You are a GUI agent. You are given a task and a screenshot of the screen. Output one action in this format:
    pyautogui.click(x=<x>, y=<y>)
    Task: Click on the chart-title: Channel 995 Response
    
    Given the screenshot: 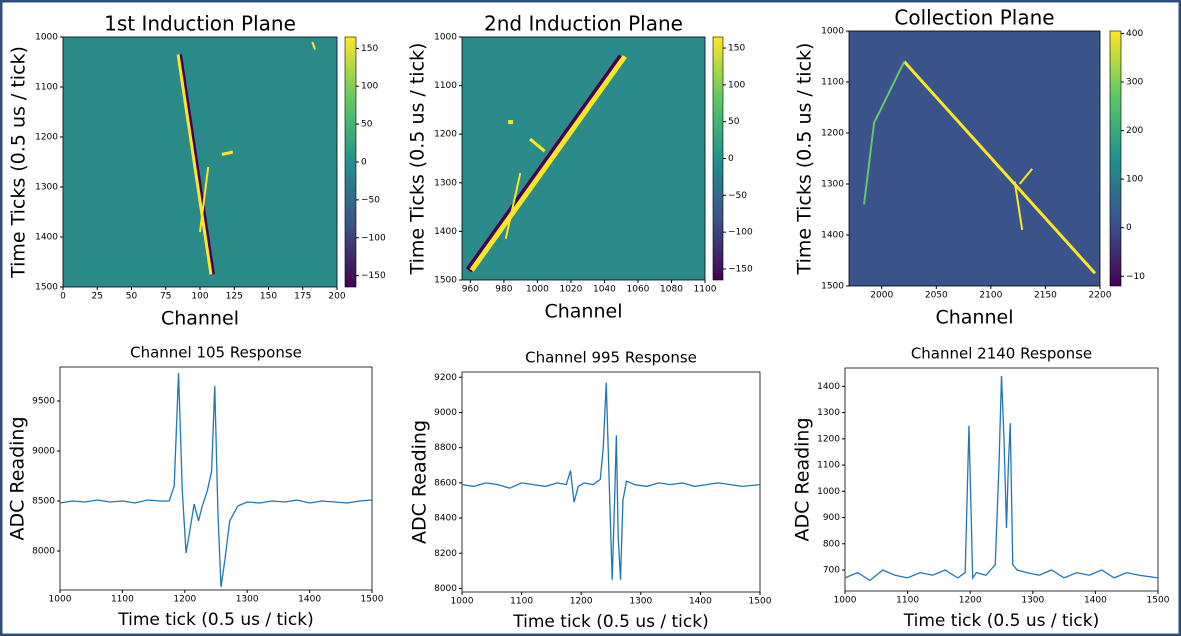 What is the action you would take?
    pyautogui.click(x=611, y=358)
    